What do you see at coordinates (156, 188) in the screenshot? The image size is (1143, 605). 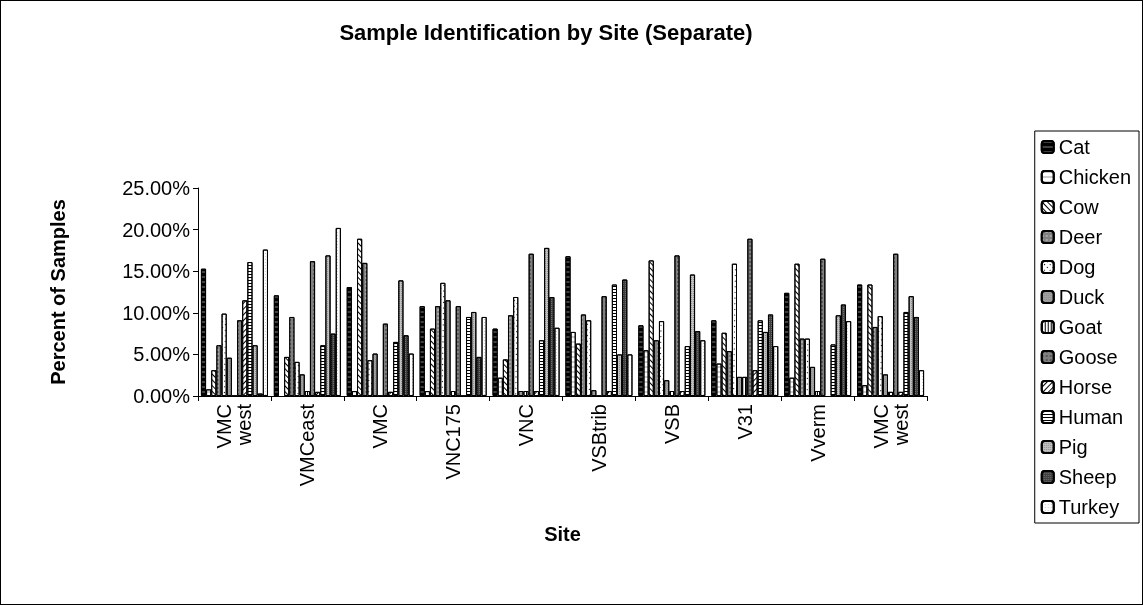 I see `y-tick-label: 25.00%` at bounding box center [156, 188].